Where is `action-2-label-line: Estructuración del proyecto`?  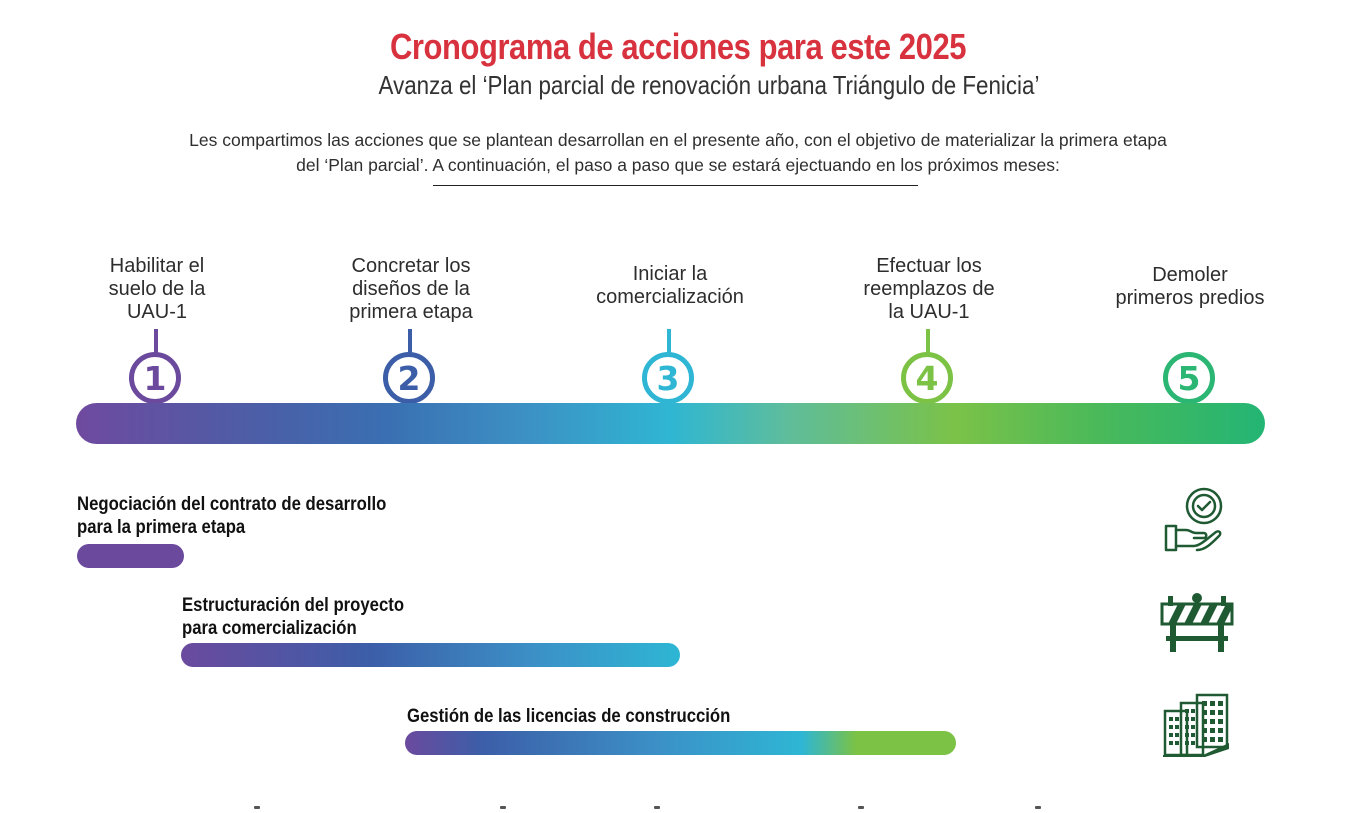
action-2-label-line: Estructuración del proyecto is located at coordinates (293, 605).